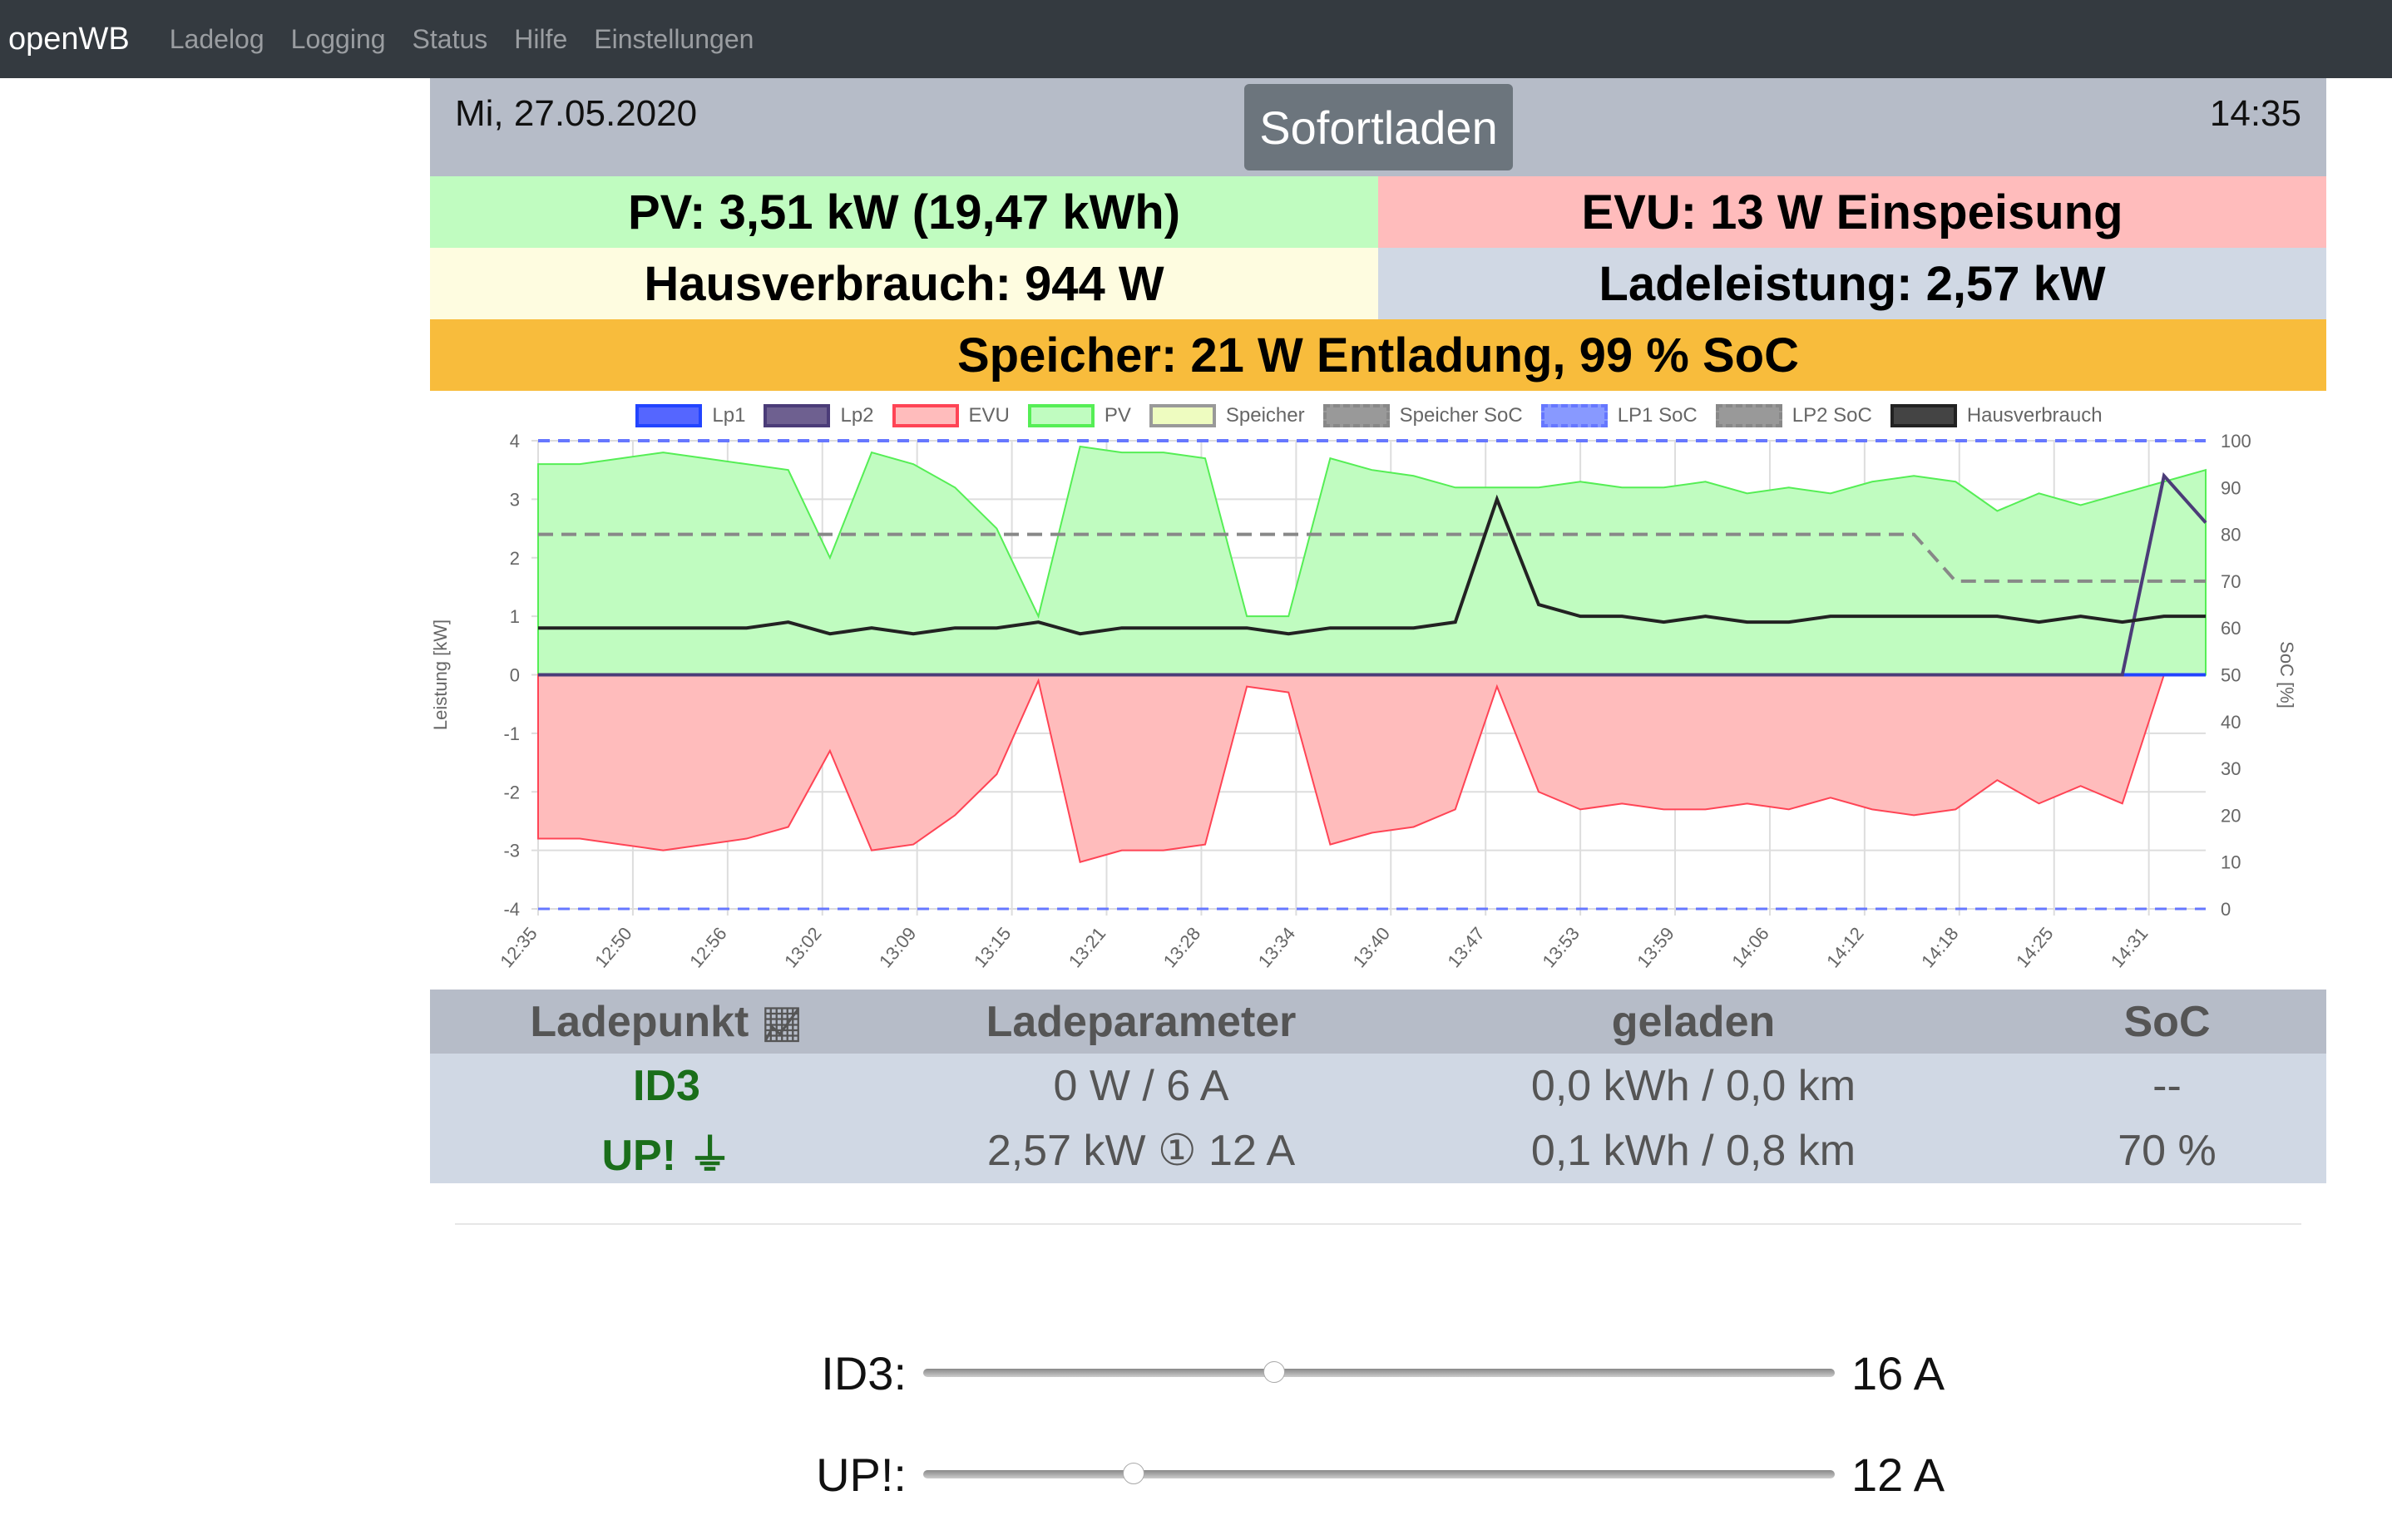  Describe the element at coordinates (2236, 441) in the screenshot. I see `y2-tick-label: 100` at that location.